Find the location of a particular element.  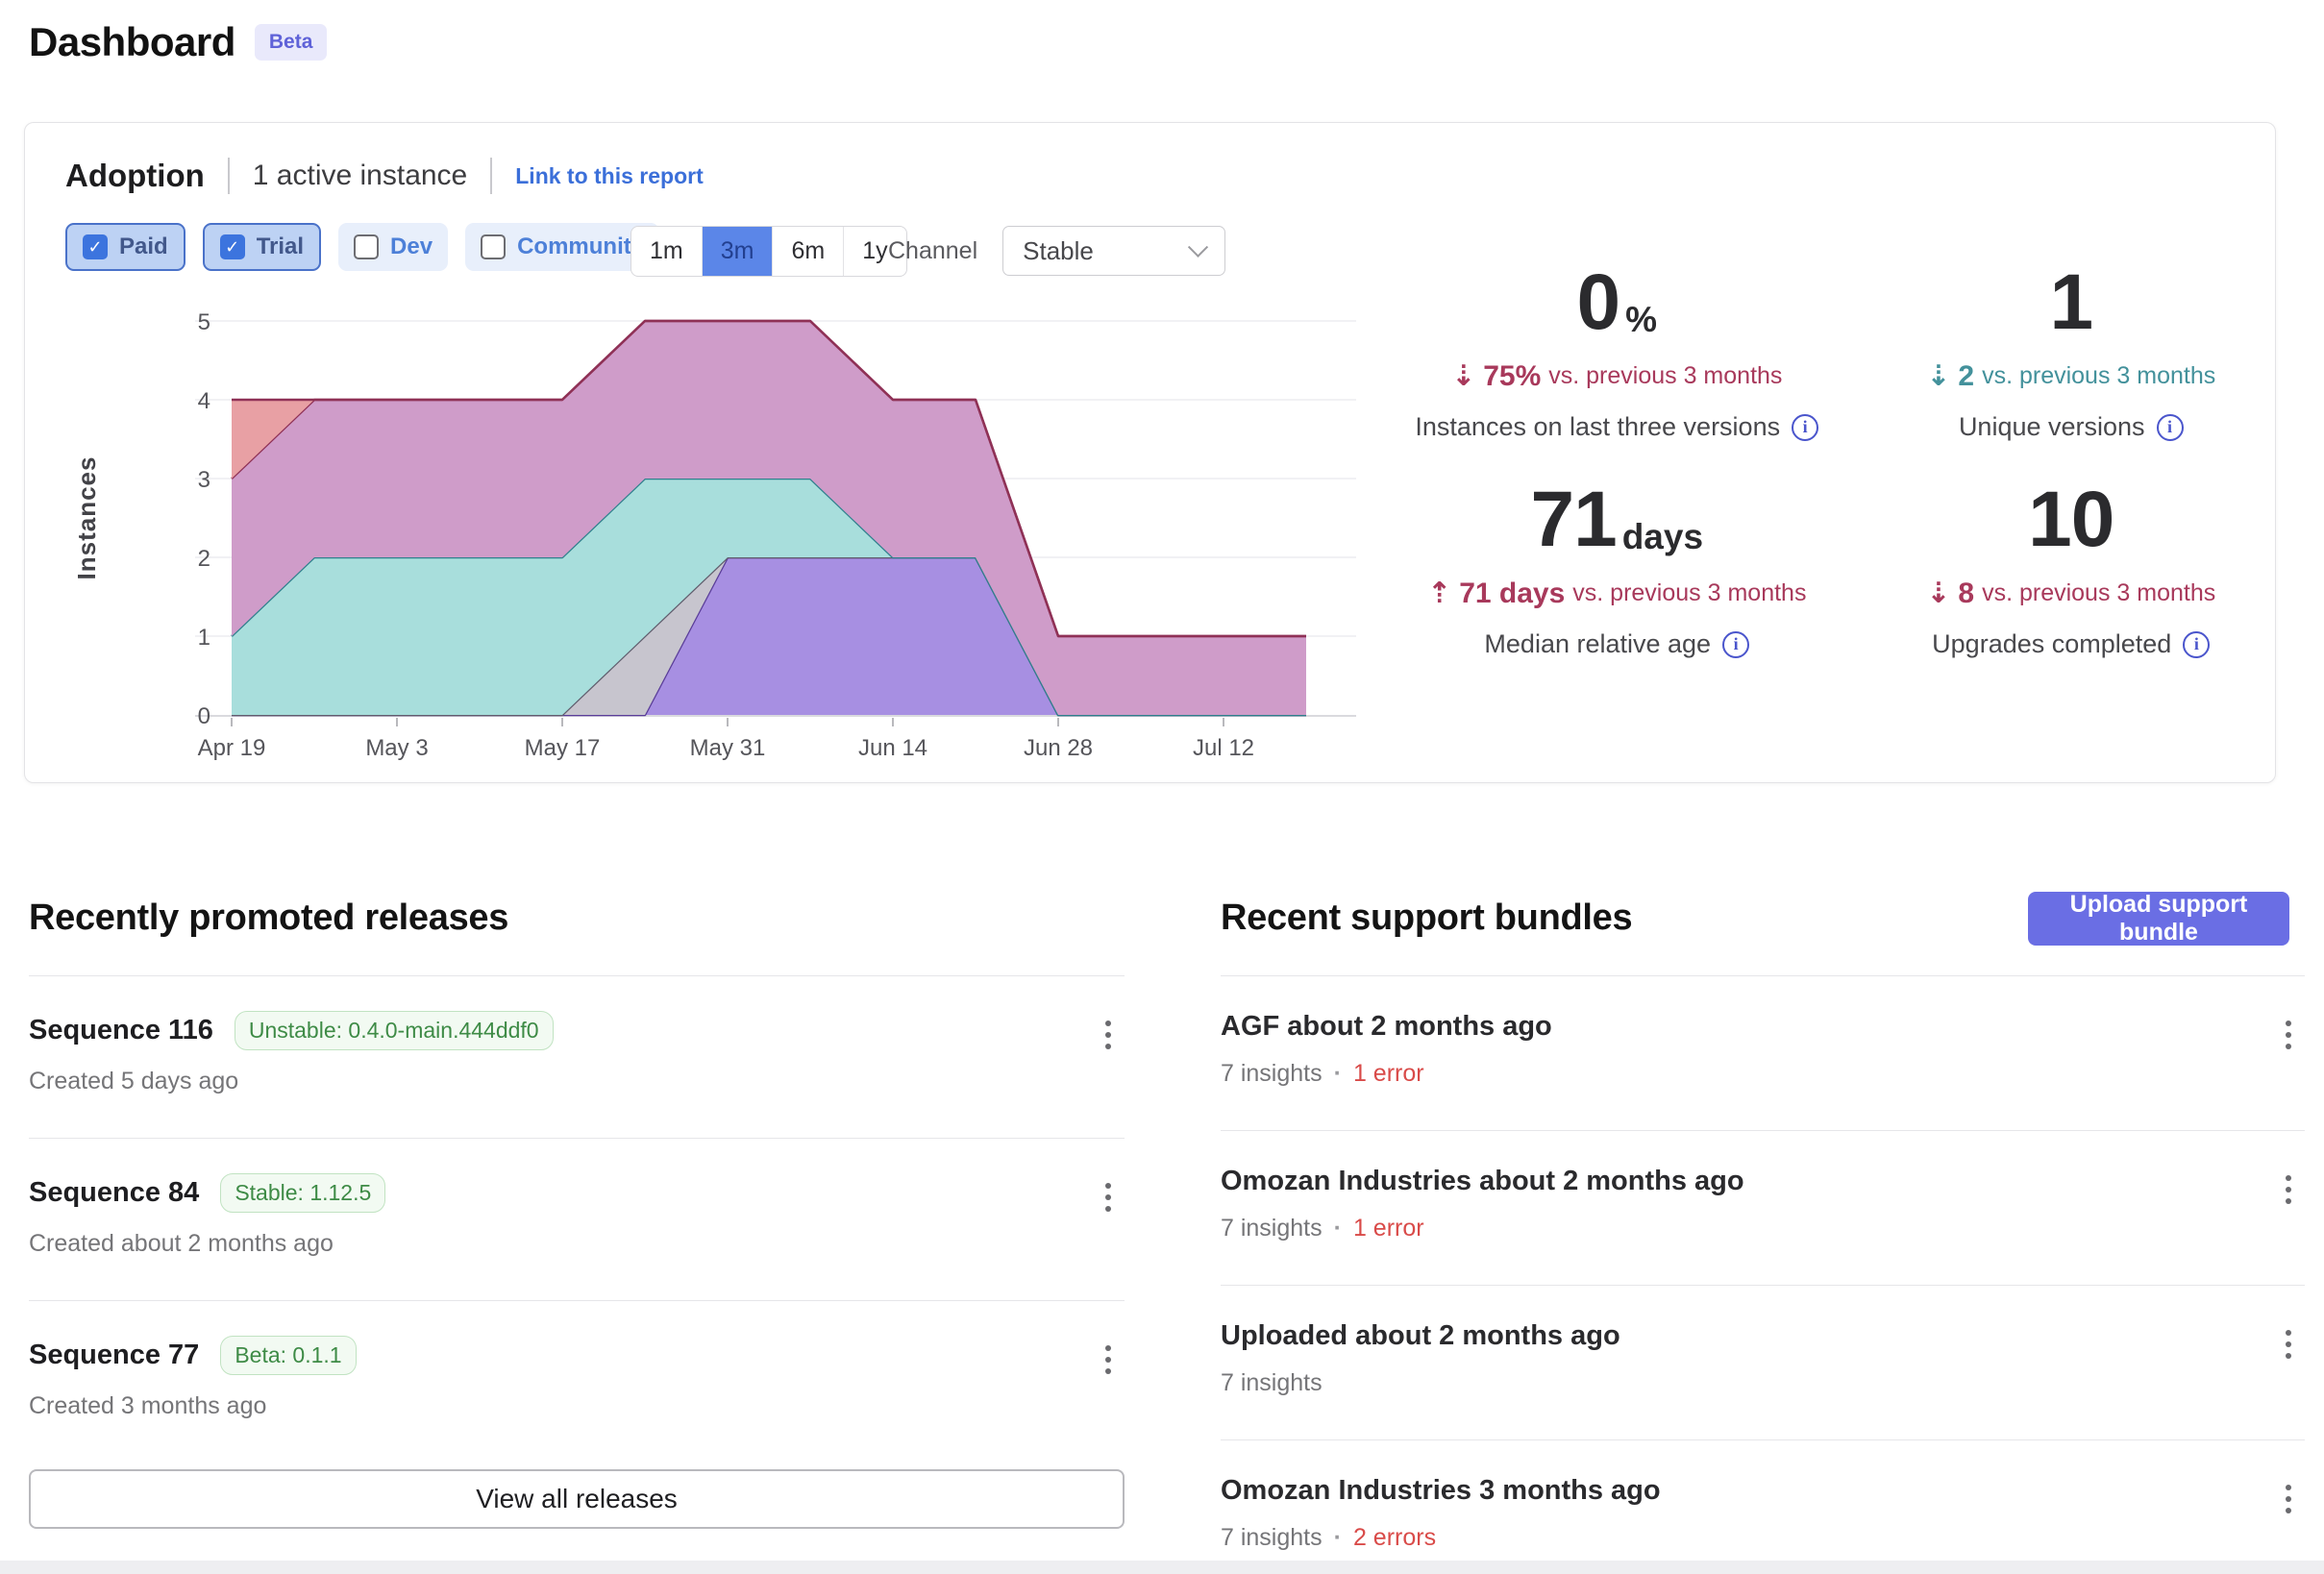

filter-paid: ✓ Paid is located at coordinates (125, 247).